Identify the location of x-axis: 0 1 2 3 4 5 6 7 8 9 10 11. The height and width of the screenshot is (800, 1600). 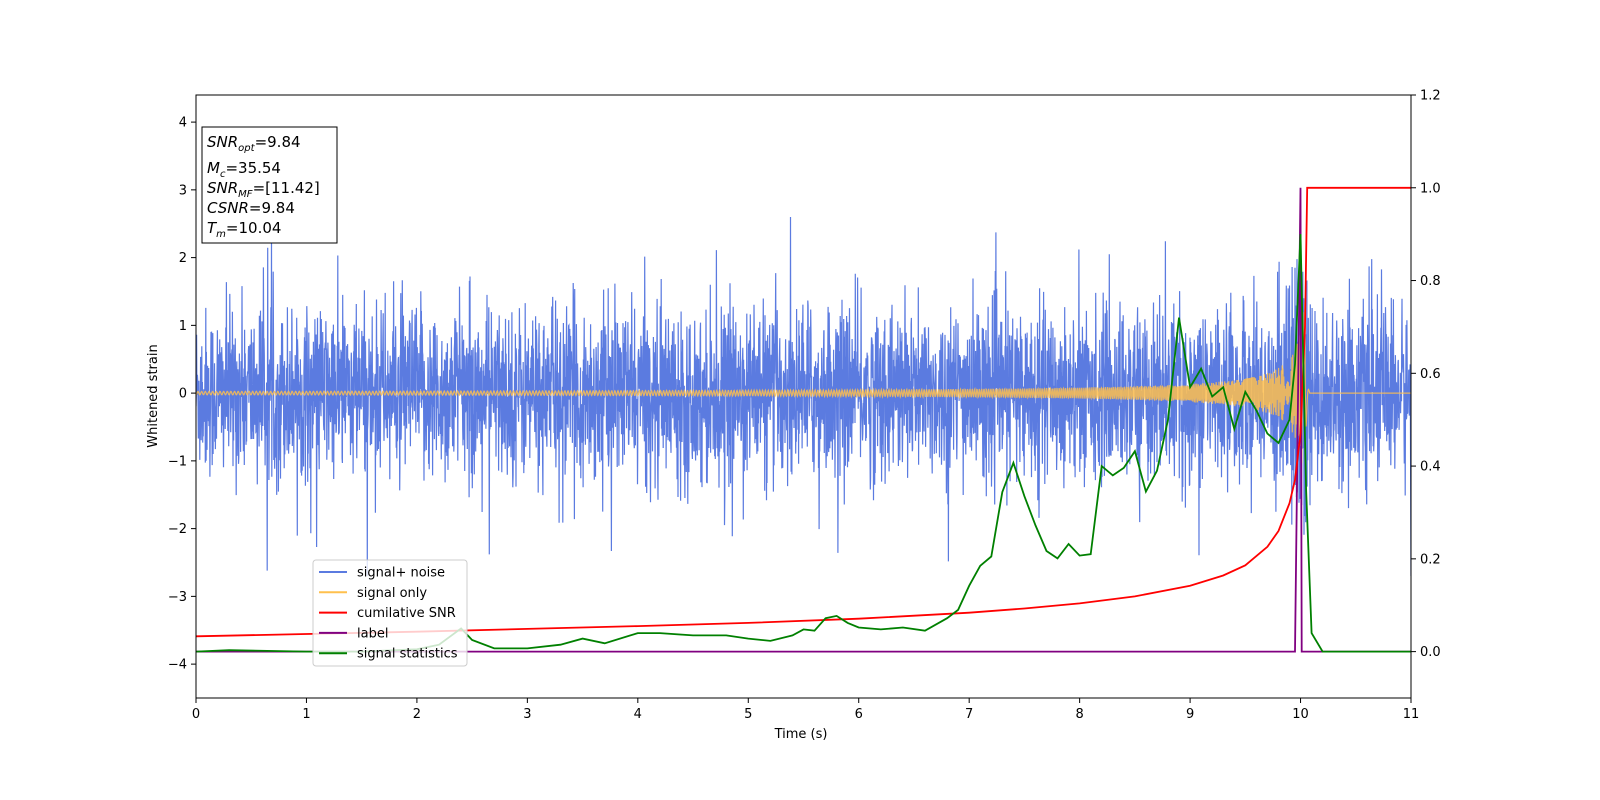
(805, 710).